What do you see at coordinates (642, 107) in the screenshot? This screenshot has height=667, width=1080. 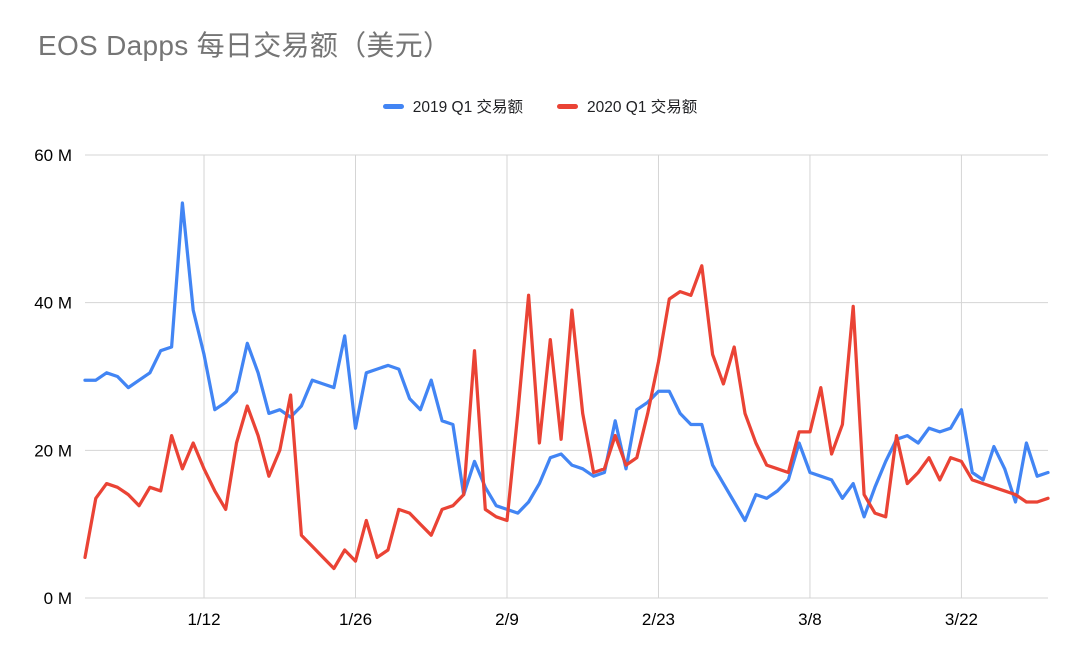 I see `legend-label-2020-q1: 2020 Q1 交易额` at bounding box center [642, 107].